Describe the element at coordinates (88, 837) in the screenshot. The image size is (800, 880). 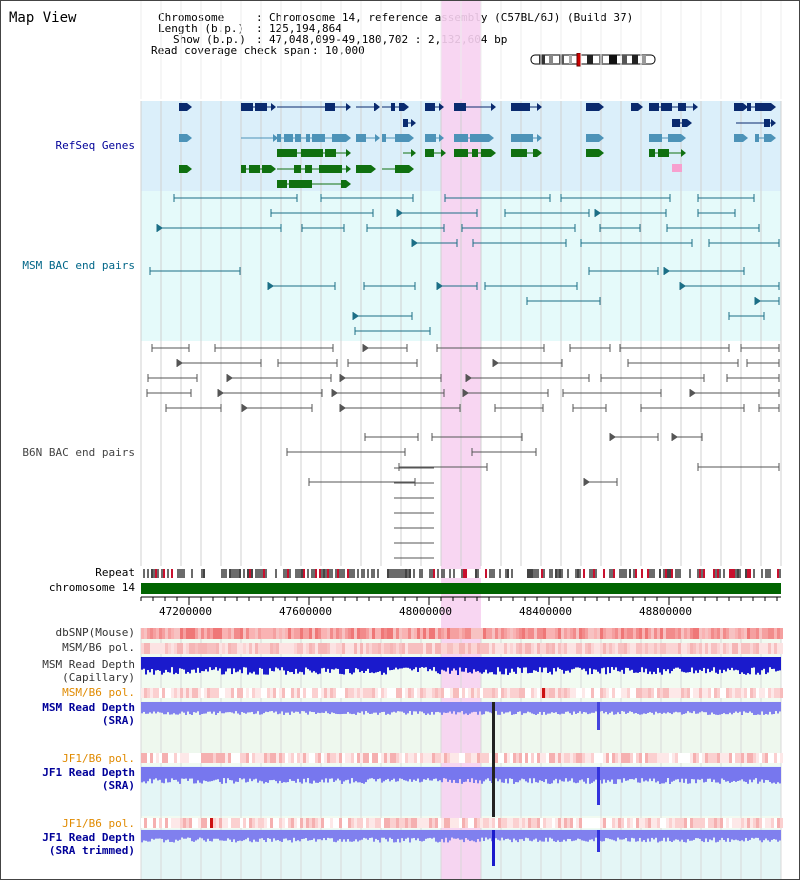
I see `track-label-jf1-depth-trimmed: JF1 Read Depth` at that location.